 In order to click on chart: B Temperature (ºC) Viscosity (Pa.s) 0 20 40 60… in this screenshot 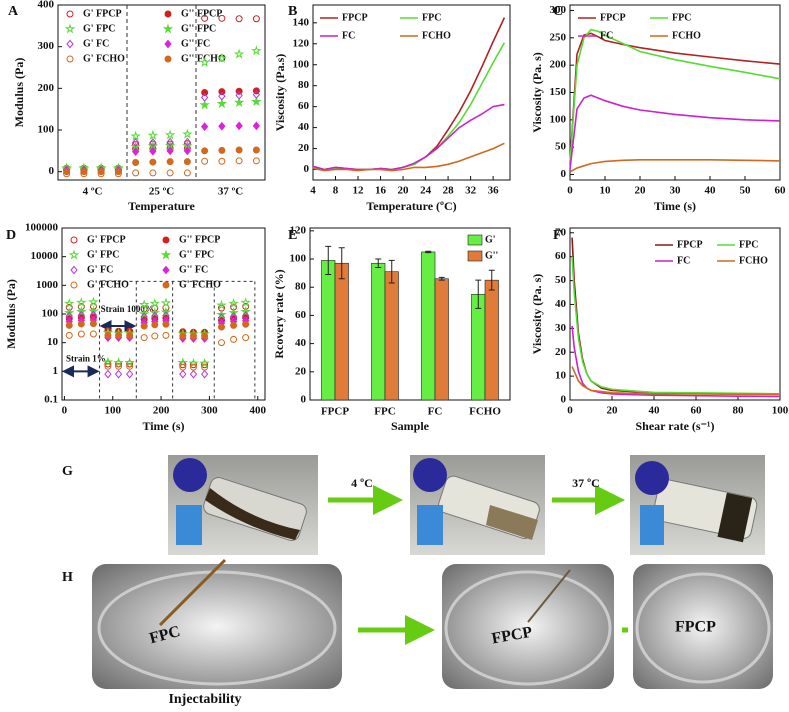, I will do `click(392, 108)`.